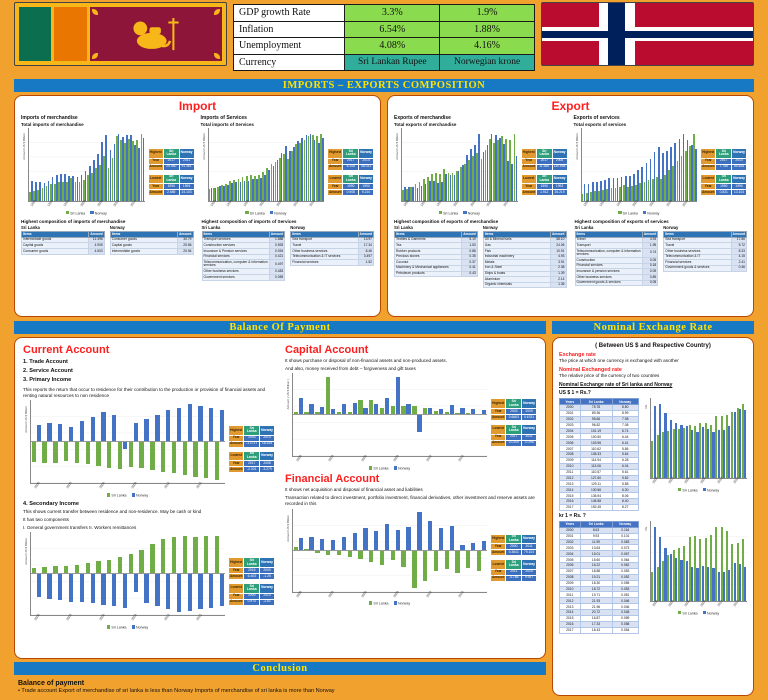 This screenshot has height=700, width=768. I want to click on bop-banner: Balance Of Payment, so click(280, 327).